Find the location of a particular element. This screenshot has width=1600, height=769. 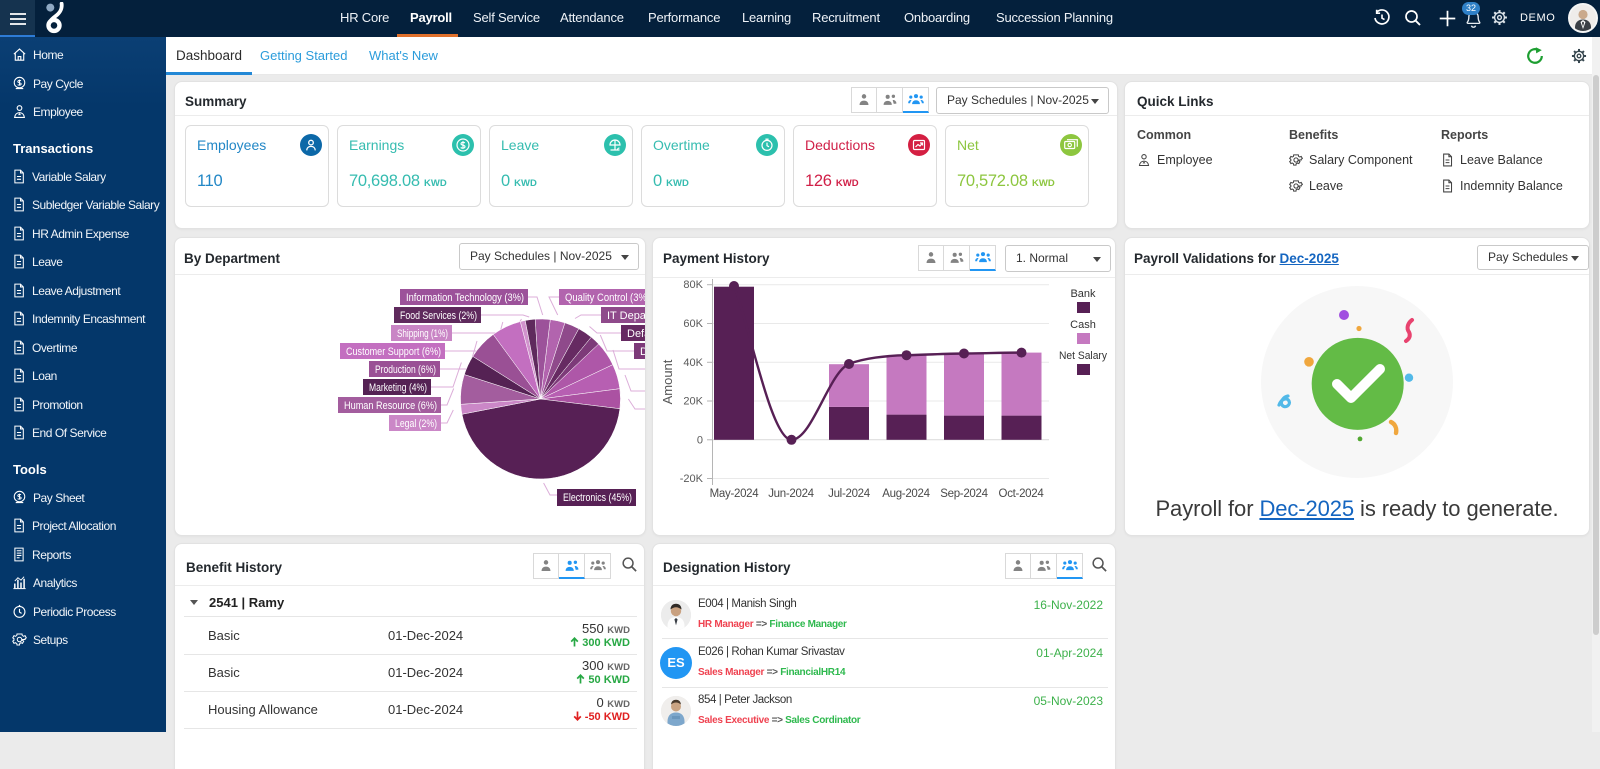

svg-text: Jun-2024 is located at coordinates (791, 494).